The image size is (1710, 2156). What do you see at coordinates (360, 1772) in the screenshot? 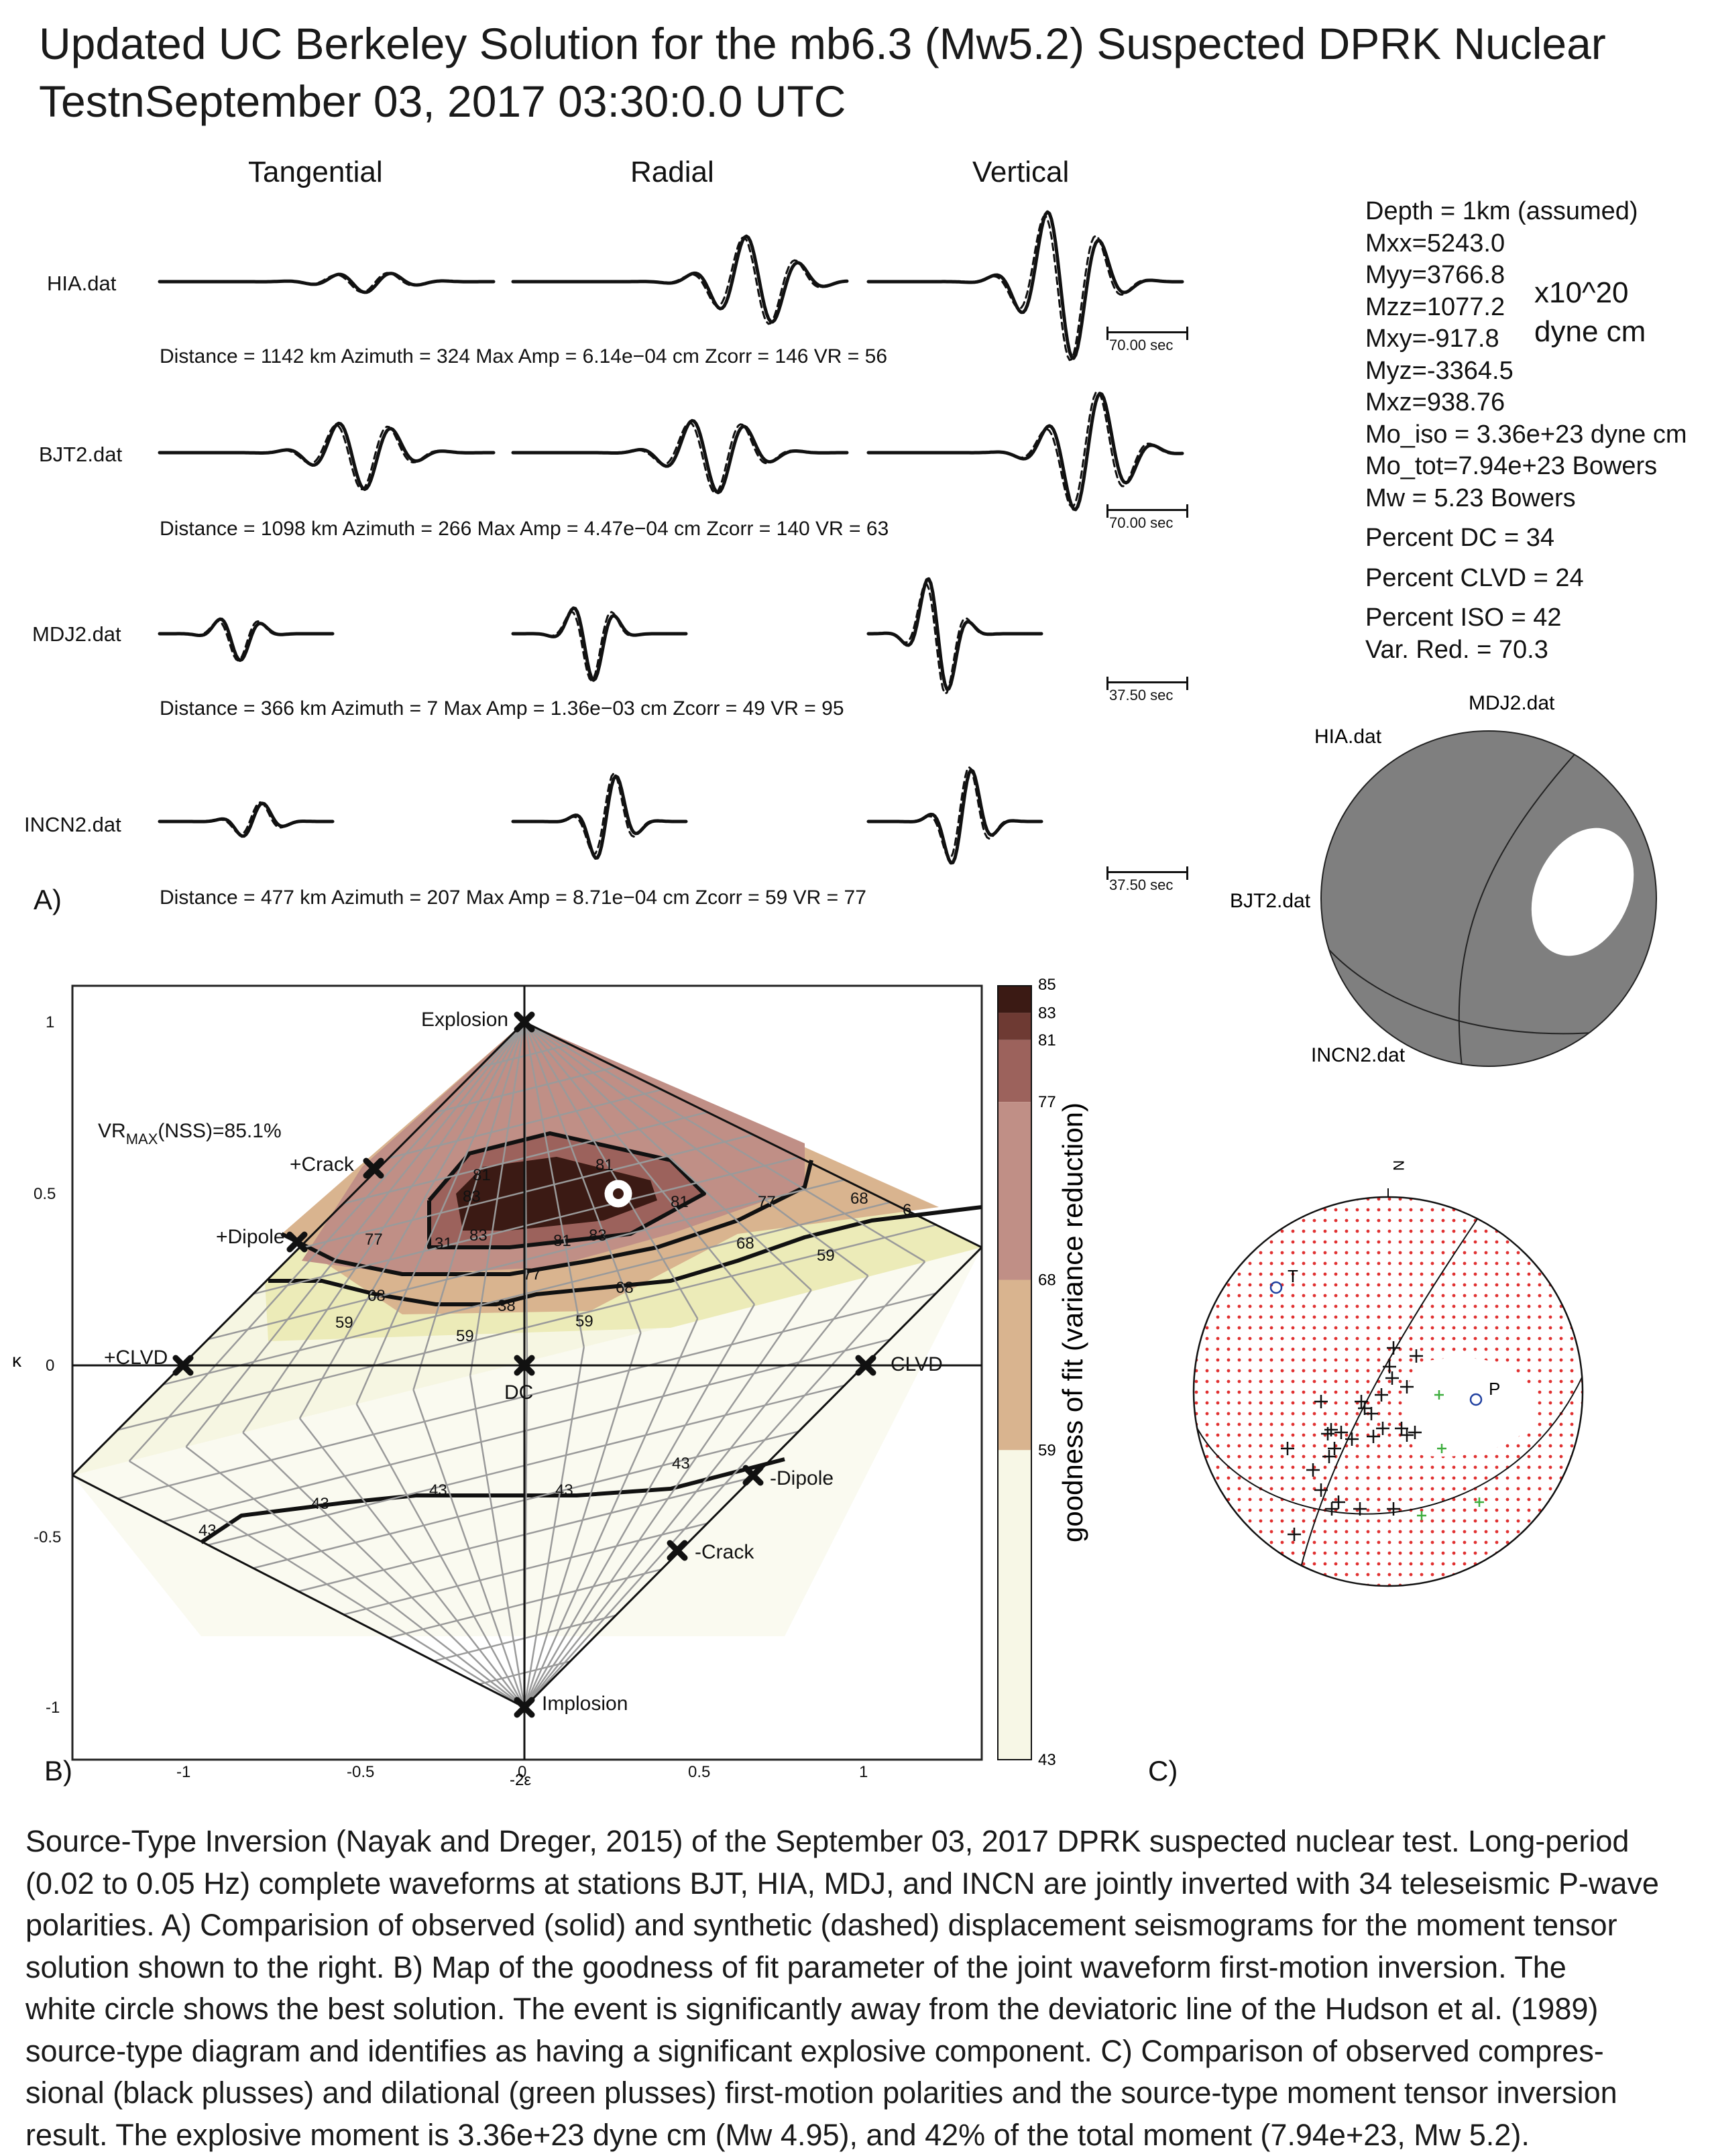
I see `x-tick-label: -0.5` at bounding box center [360, 1772].